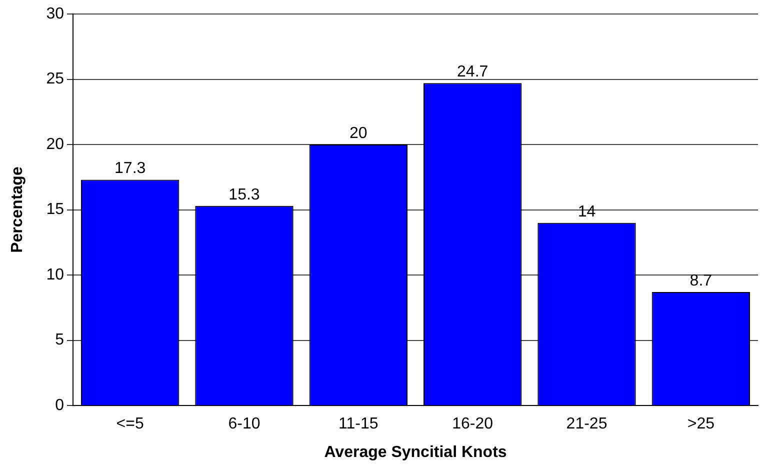  Describe the element at coordinates (55, 209) in the screenshot. I see `y-tick-label: 15` at that location.